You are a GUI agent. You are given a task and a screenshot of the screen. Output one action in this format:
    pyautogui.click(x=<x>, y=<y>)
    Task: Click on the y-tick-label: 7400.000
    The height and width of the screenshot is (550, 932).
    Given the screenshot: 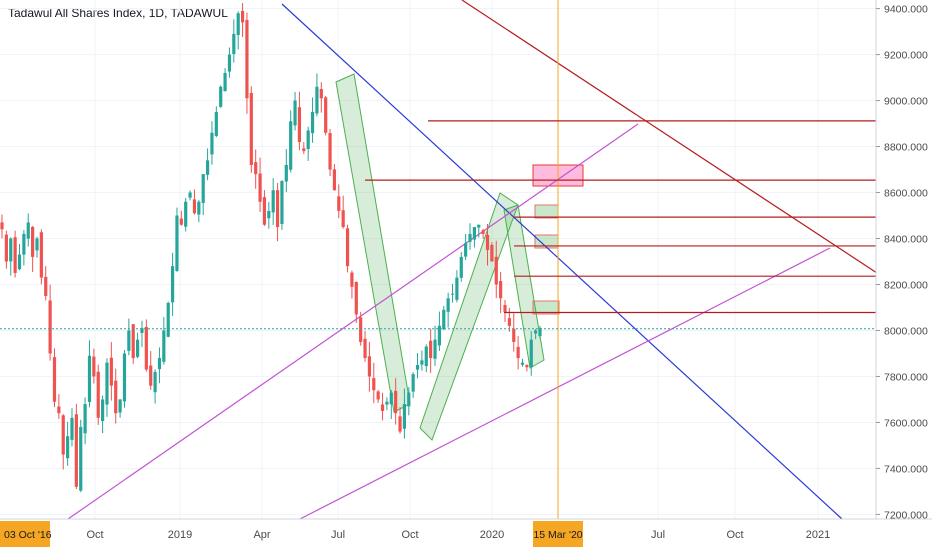 What is the action you would take?
    pyautogui.click(x=906, y=469)
    